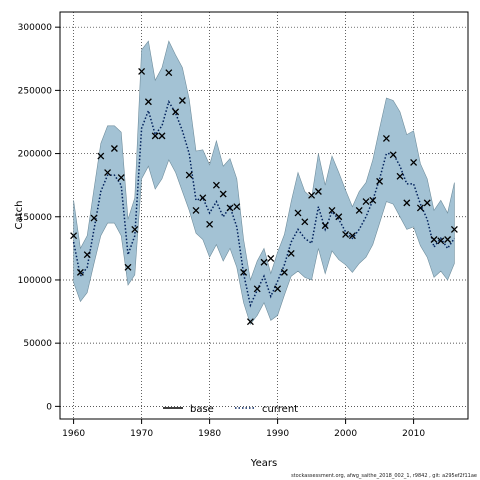 The height and width of the screenshot is (480, 480). What do you see at coordinates (263, 463) in the screenshot?
I see `x-axis-label: Years` at bounding box center [263, 463].